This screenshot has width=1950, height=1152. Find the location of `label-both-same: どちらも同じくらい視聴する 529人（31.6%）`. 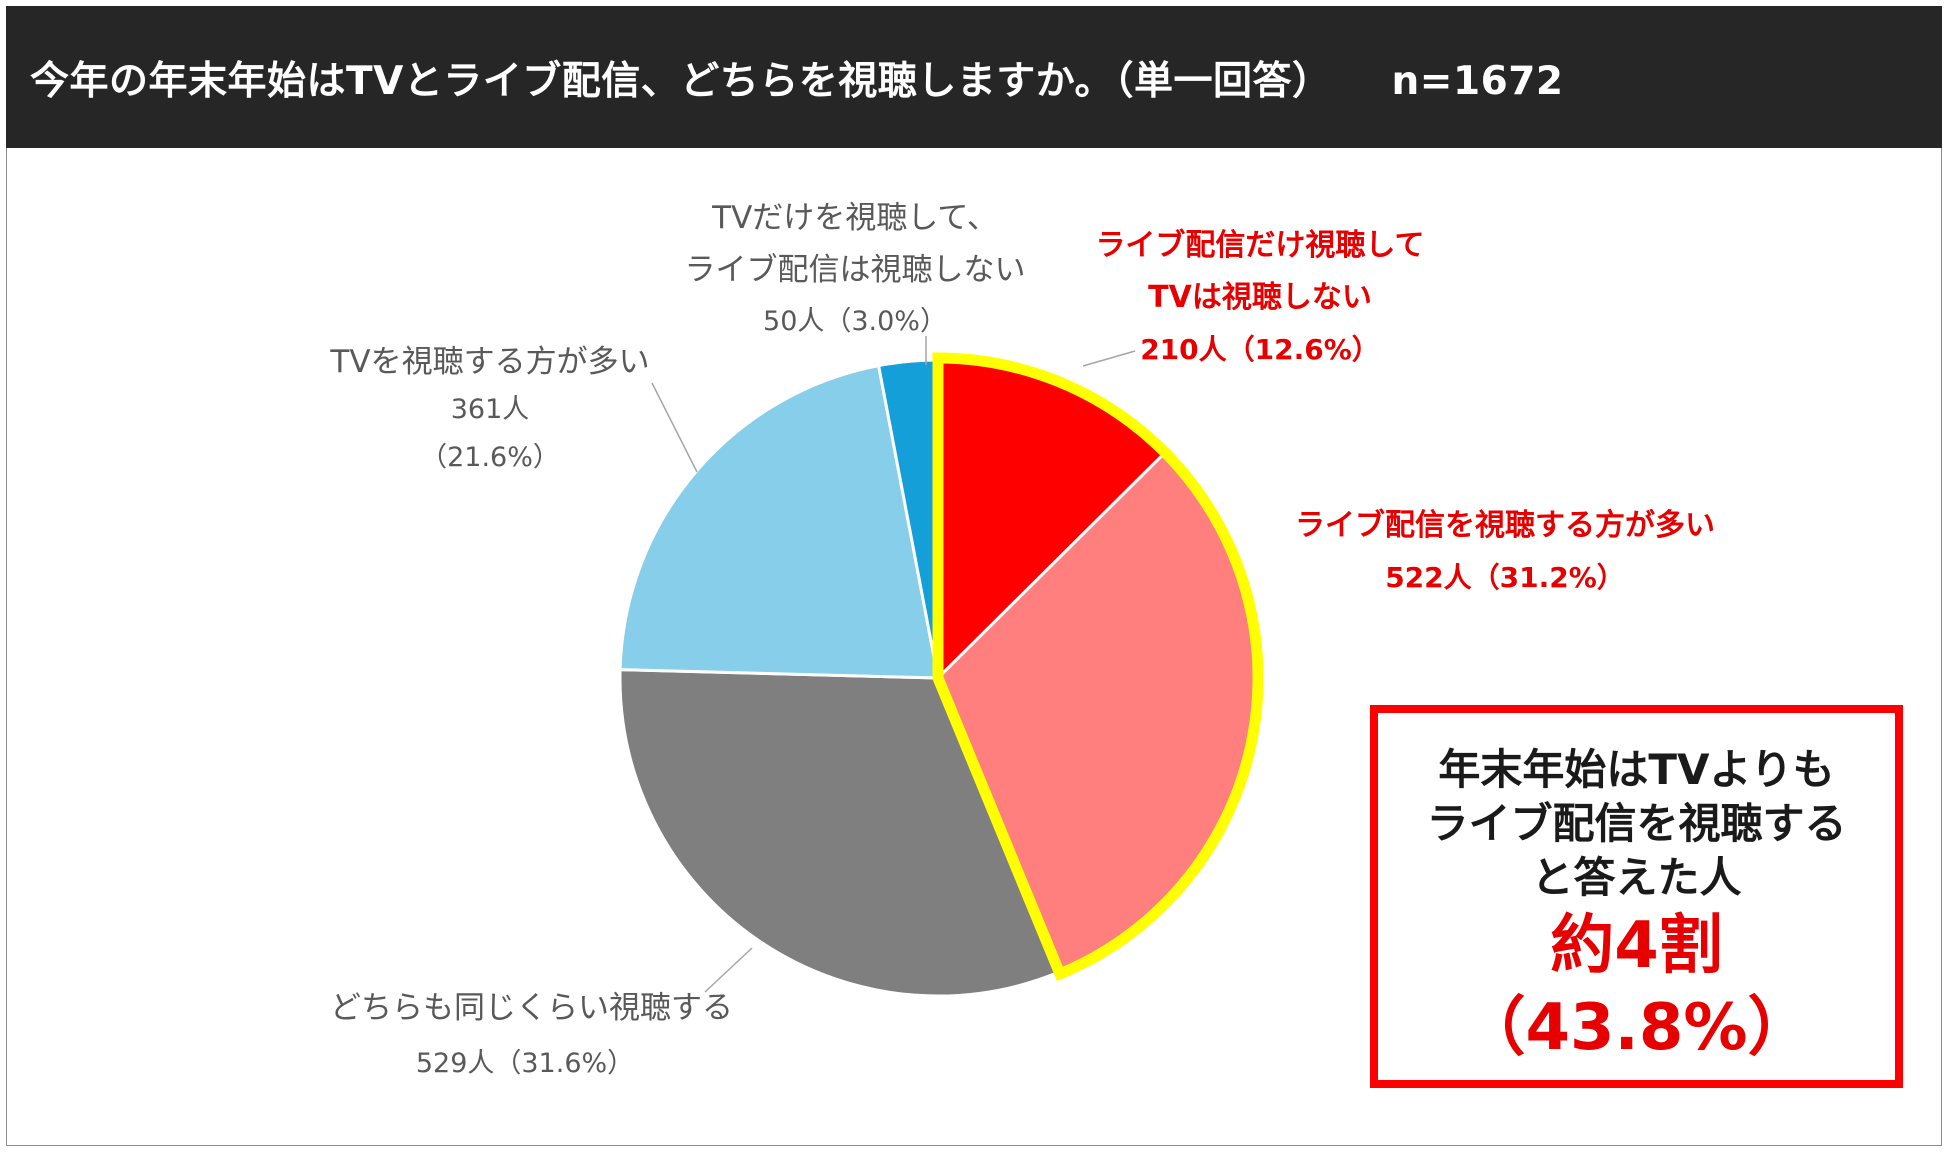

label-both-same: どちらも同じくらい視聴する 529人（31.6%） is located at coordinates (531, 1036).